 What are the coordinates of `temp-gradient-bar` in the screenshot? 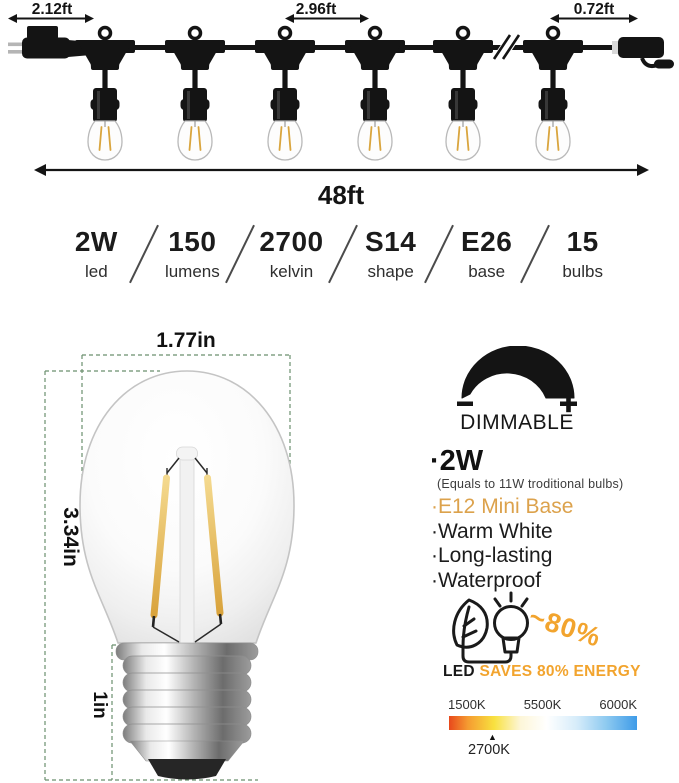 It's located at (543, 723).